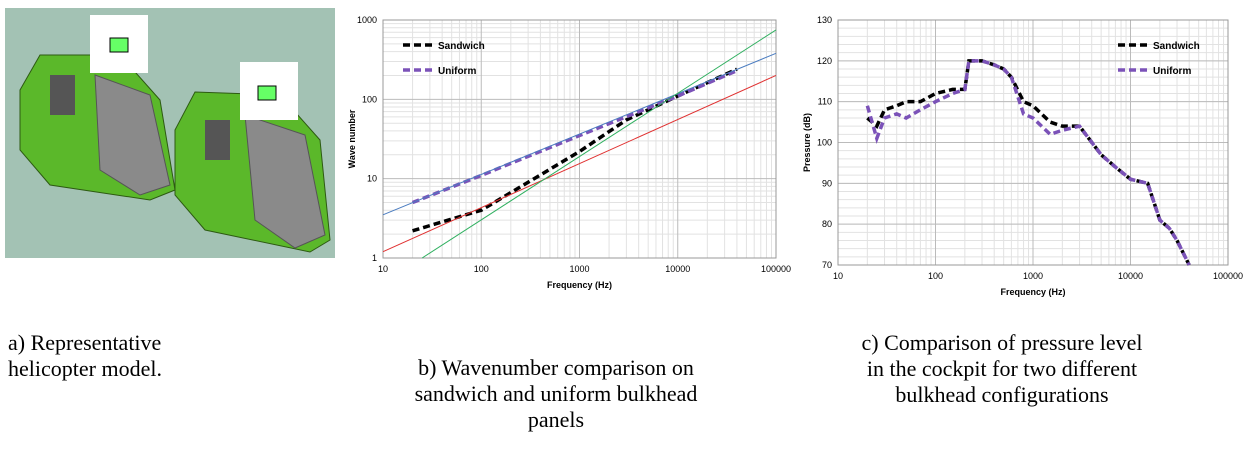 This screenshot has width=1244, height=453. I want to click on caption: panels, so click(556, 419).